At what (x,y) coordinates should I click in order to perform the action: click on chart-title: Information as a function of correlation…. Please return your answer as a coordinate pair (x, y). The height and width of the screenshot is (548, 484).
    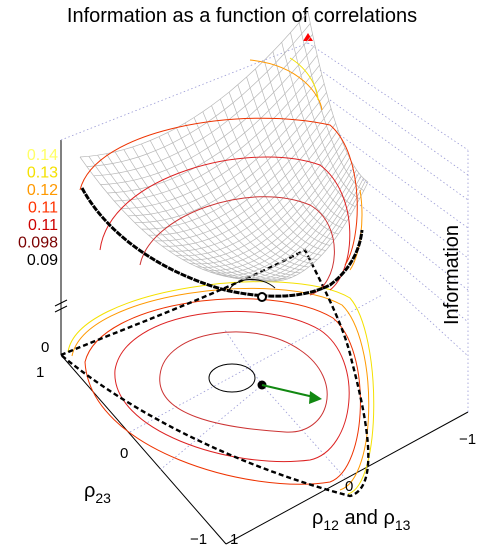
    Looking at the image, I should click on (242, 16).